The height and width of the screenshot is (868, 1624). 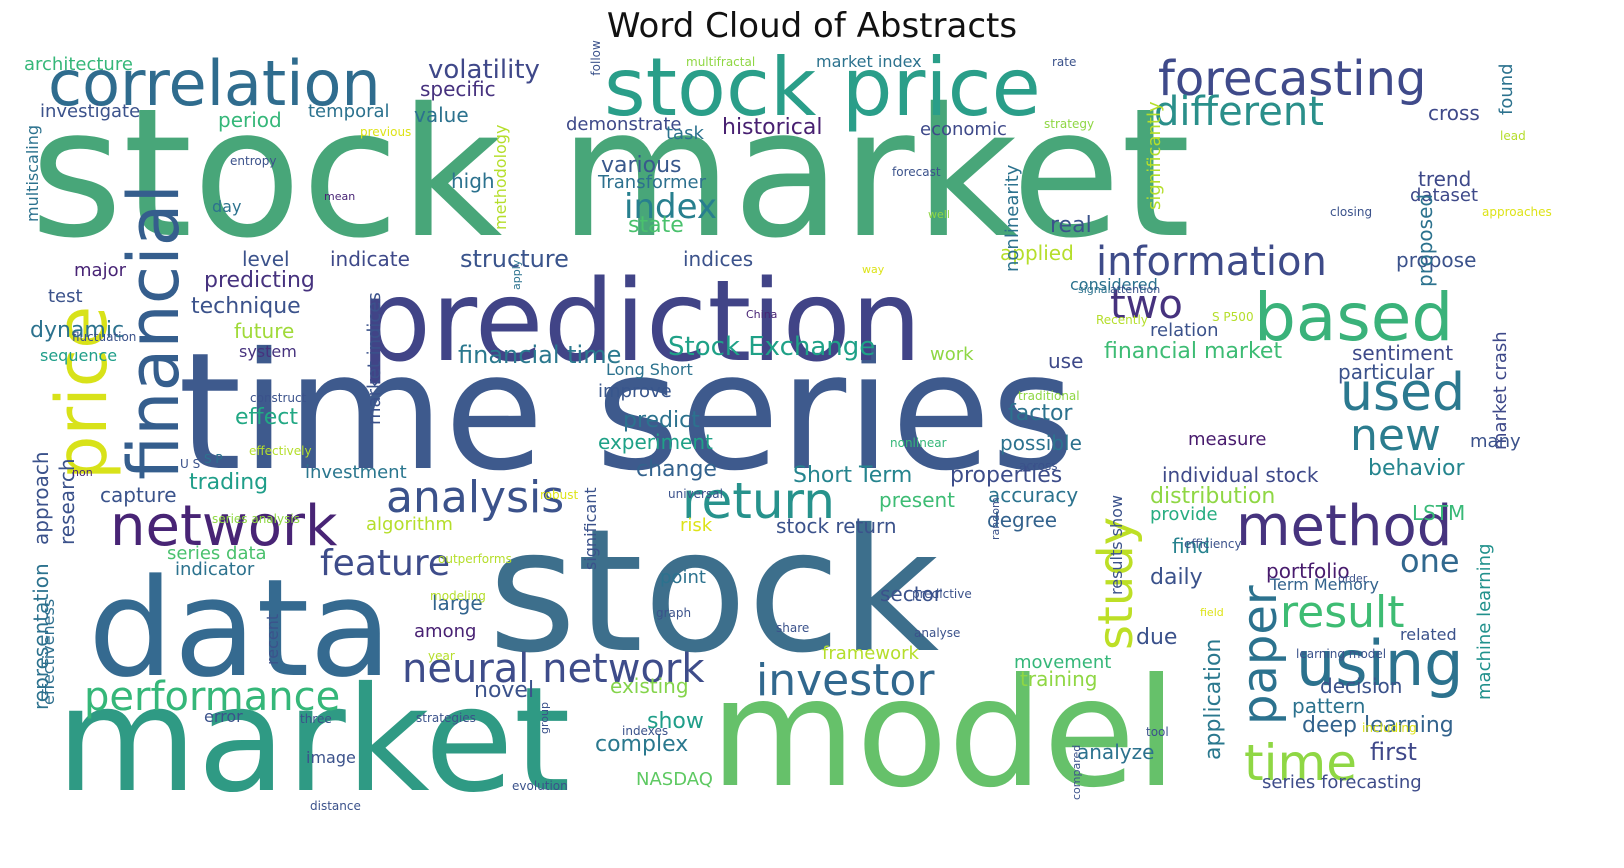 I want to click on word-universal: universal, so click(x=695, y=494).